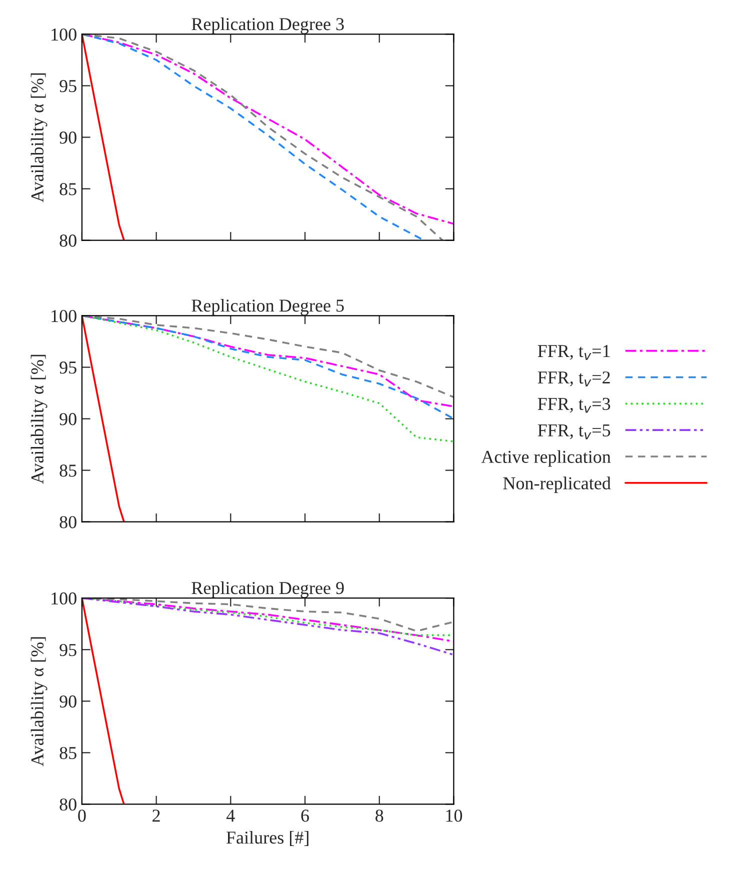 The image size is (745, 877). Describe the element at coordinates (546, 458) in the screenshot. I see `legend-label: Active replication` at that location.